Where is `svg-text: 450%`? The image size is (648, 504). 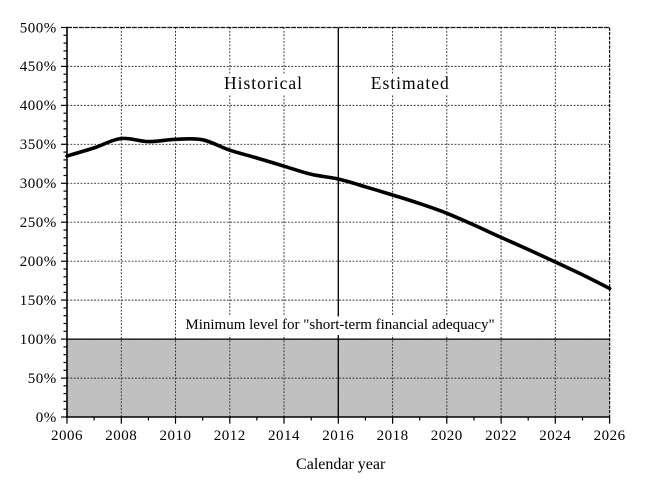 svg-text: 450% is located at coordinates (38, 67).